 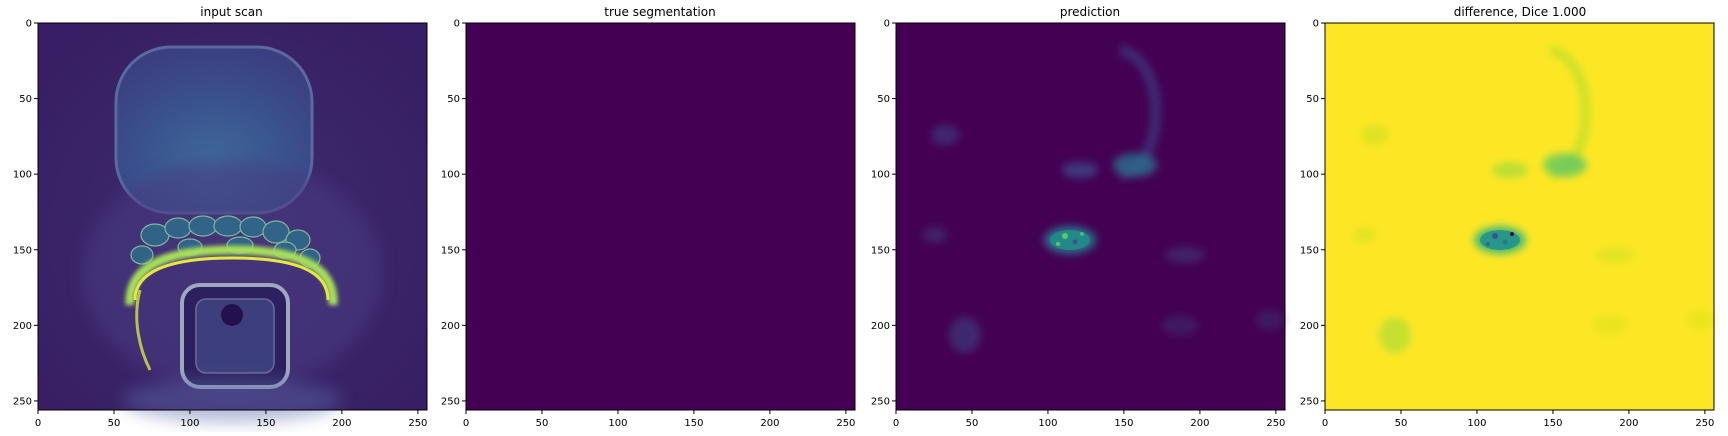 I want to click on panel-title: true segmentation, so click(x=659, y=12).